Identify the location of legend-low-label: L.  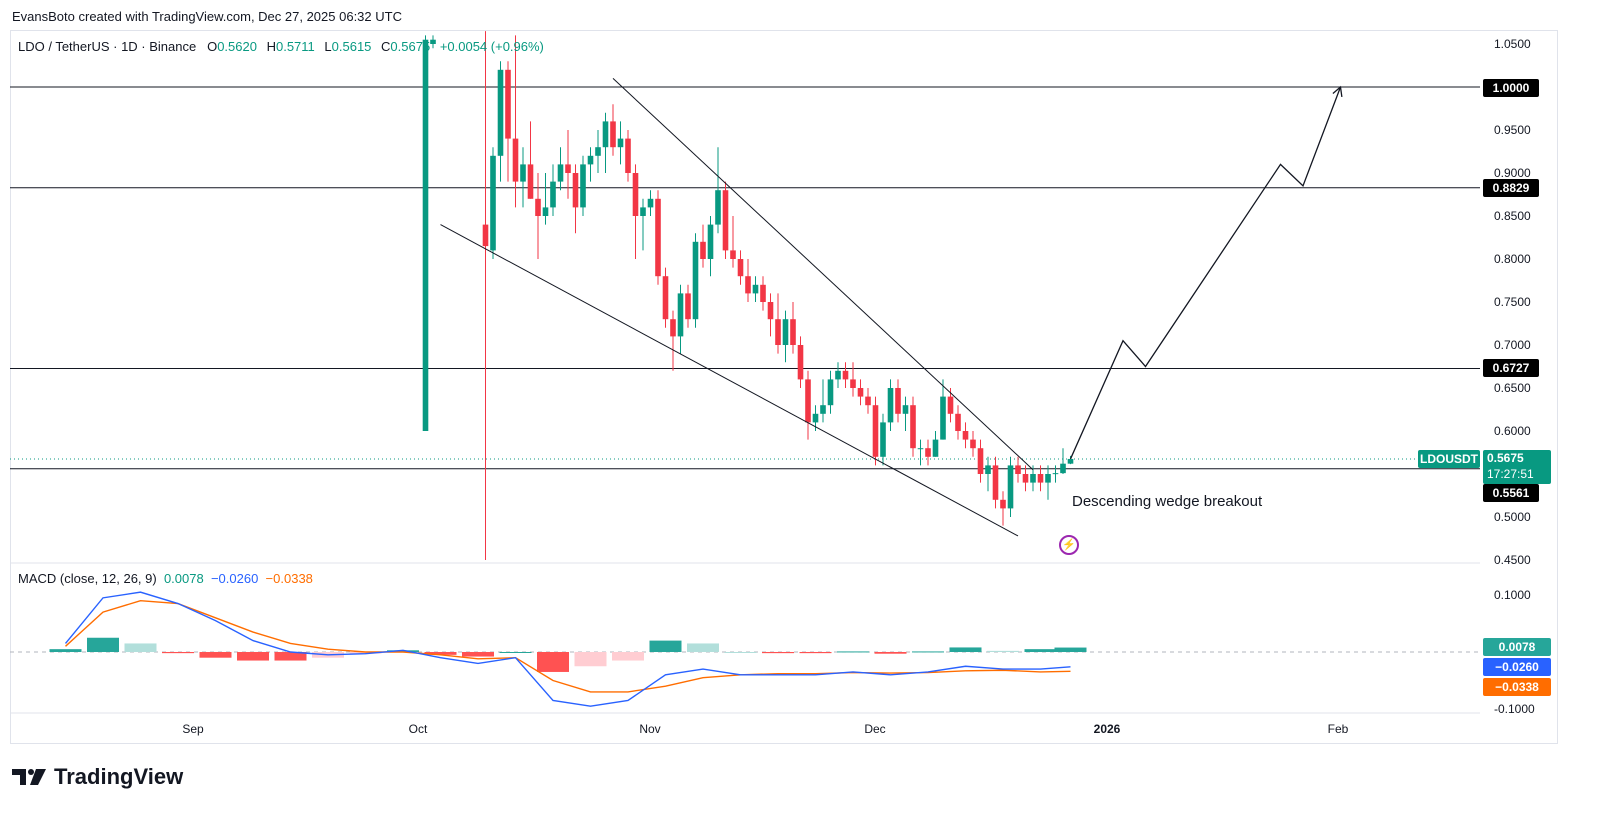
(328, 46).